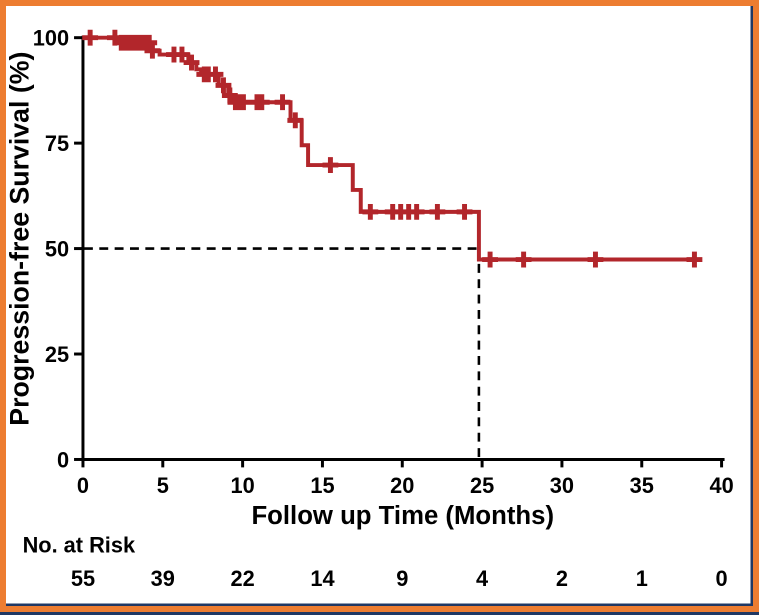 The width and height of the screenshot is (759, 615). Describe the element at coordinates (322, 485) in the screenshot. I see `x-tick-label: 15` at that location.